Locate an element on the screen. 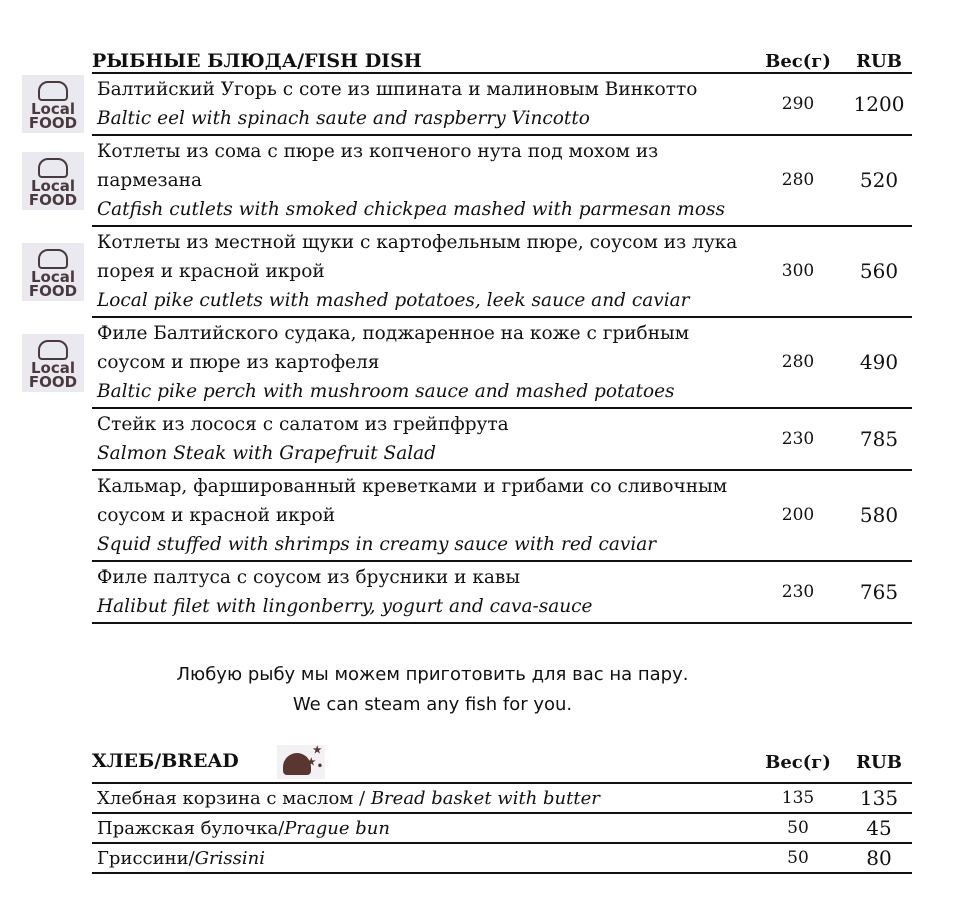 The image size is (953, 919). item-weight: 200 is located at coordinates (798, 515).